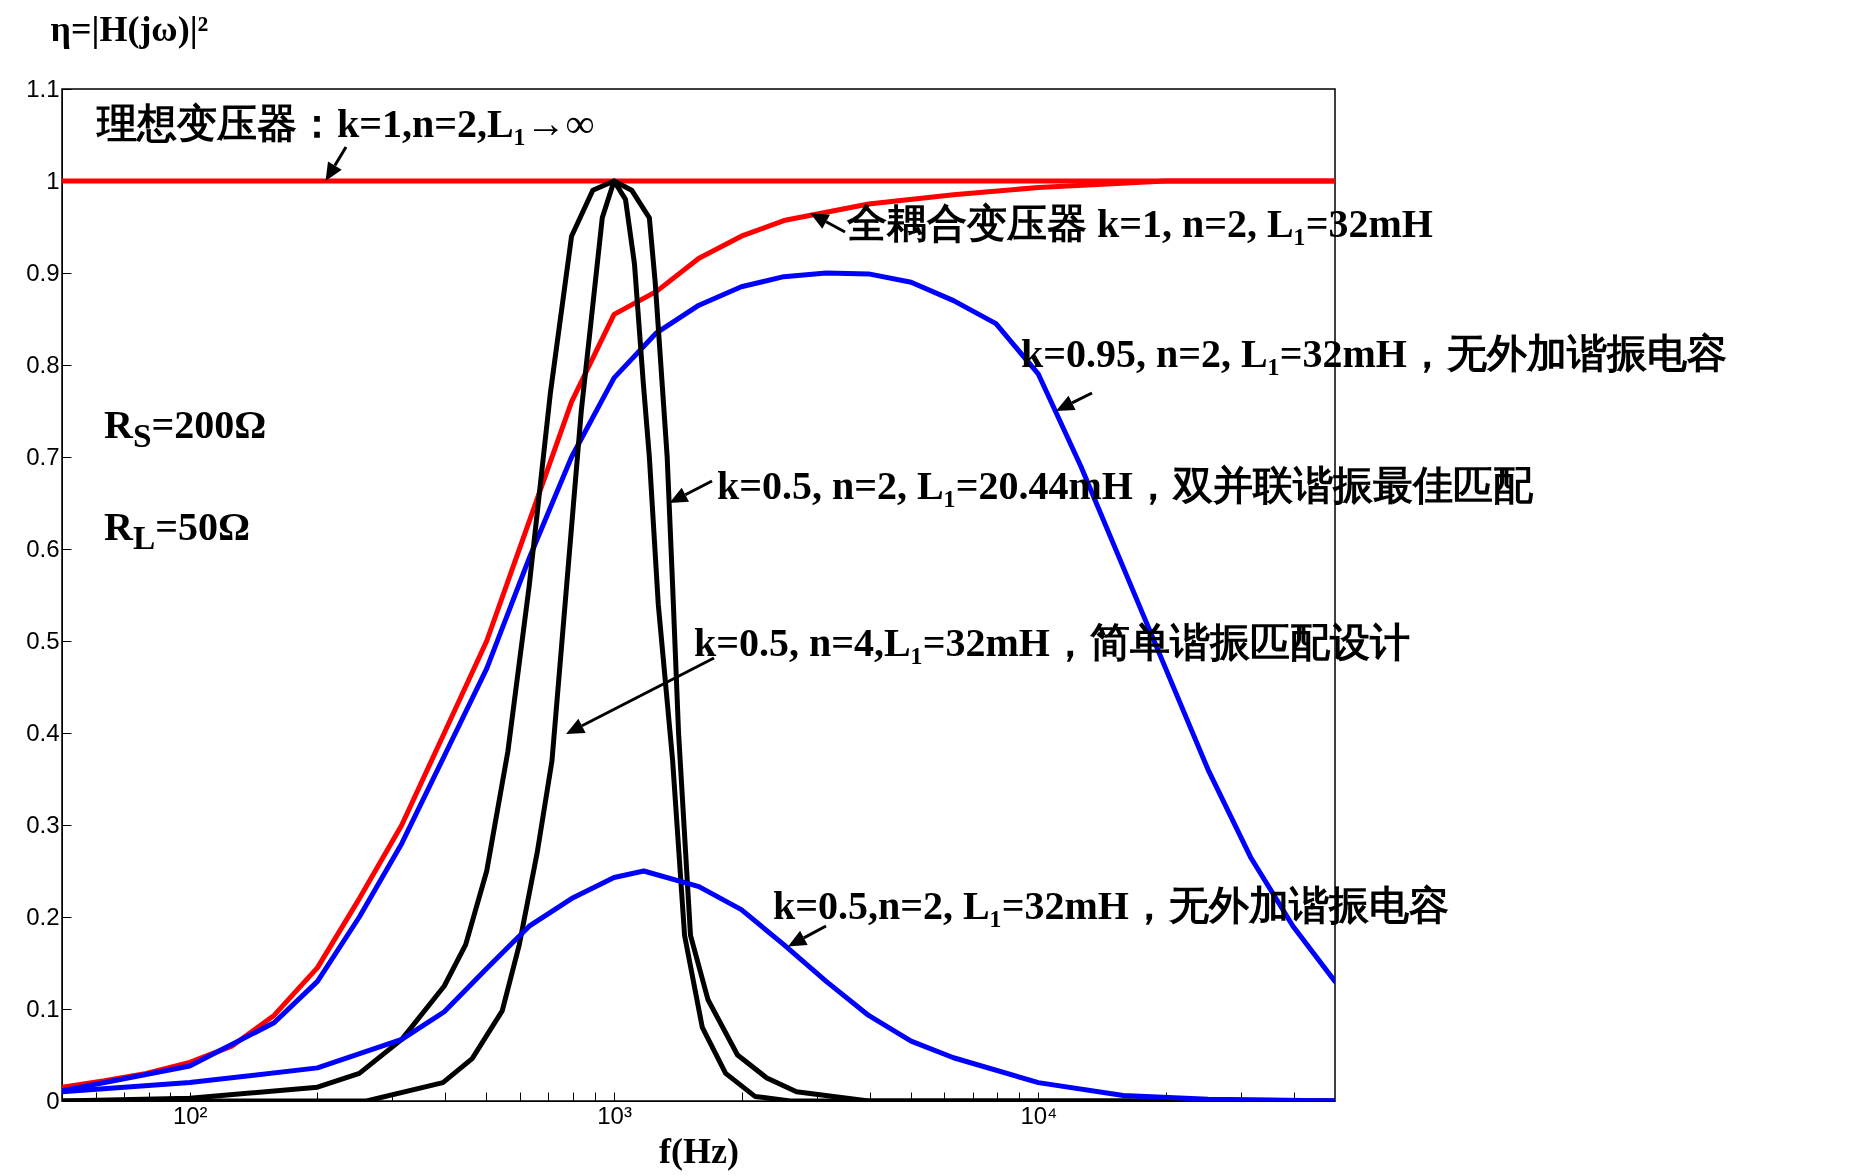 The image size is (1850, 1176). Describe the element at coordinates (185, 428) in the screenshot. I see `annotation: R$_{S}$=200Ω` at that location.